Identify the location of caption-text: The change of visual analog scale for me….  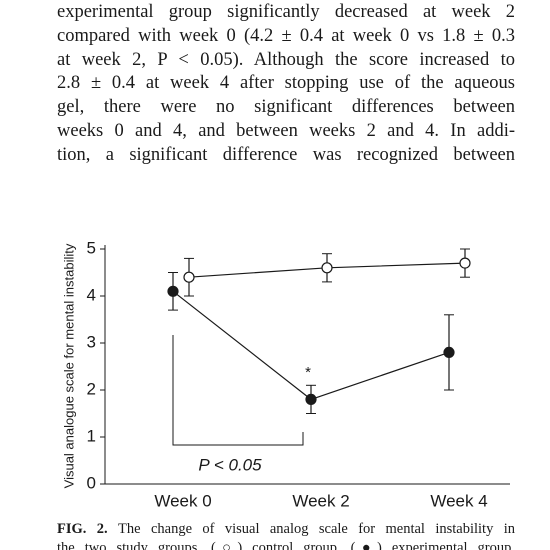
(316, 529).